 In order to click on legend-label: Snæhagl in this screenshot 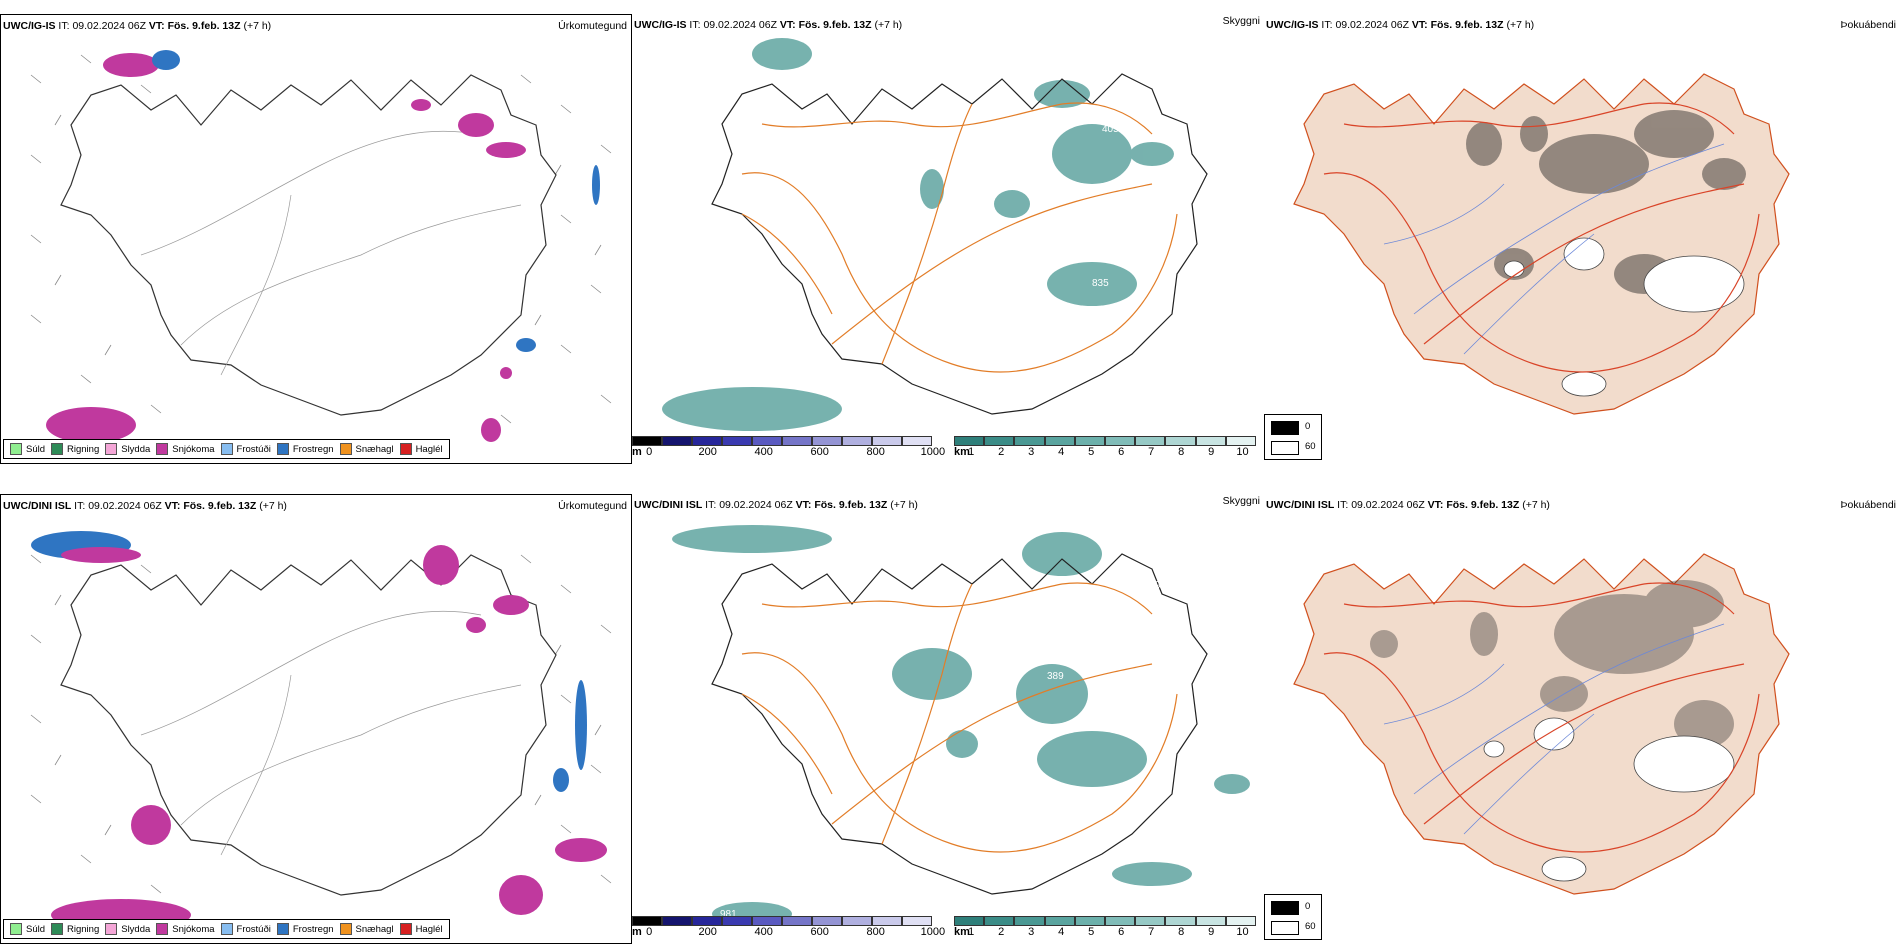, I will do `click(374, 449)`.